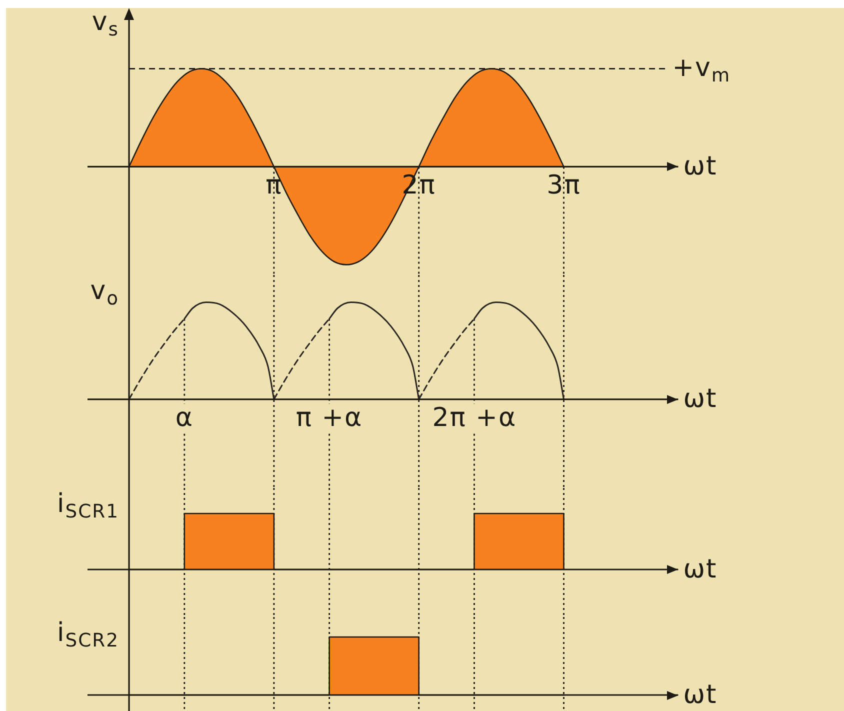  I want to click on y-axis-title: i$_{SCR2}$, so click(88, 635).